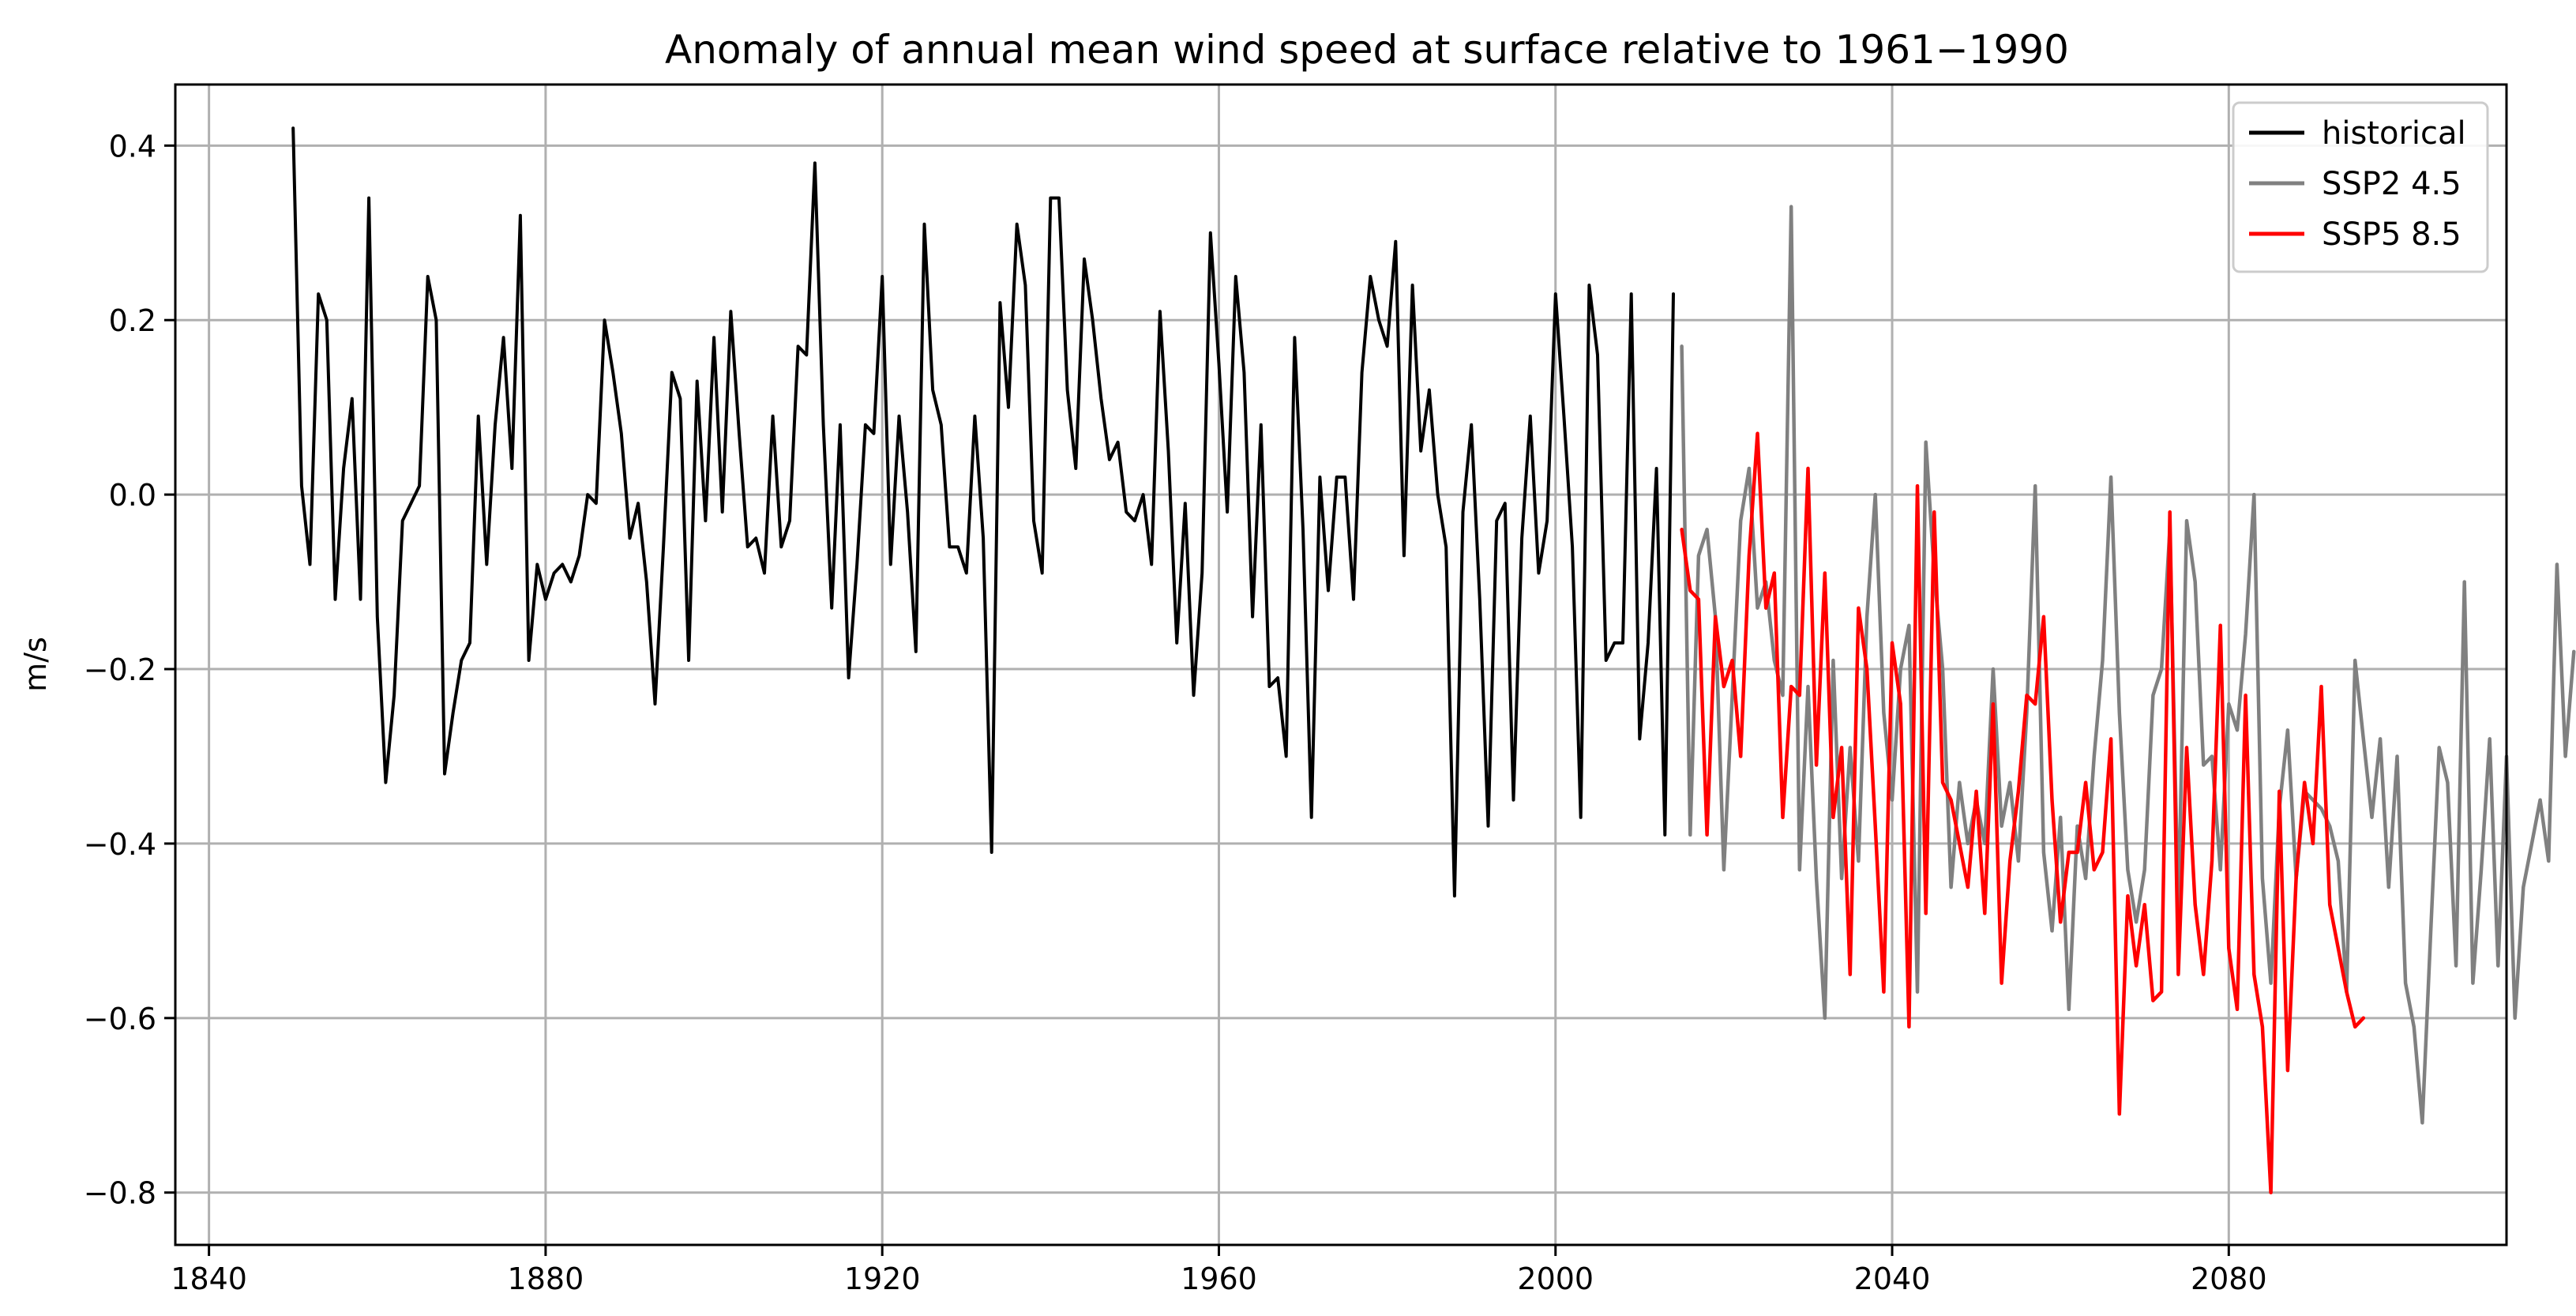 The width and height of the screenshot is (2576, 1316). What do you see at coordinates (2394, 133) in the screenshot?
I see `legend-label: historical` at bounding box center [2394, 133].